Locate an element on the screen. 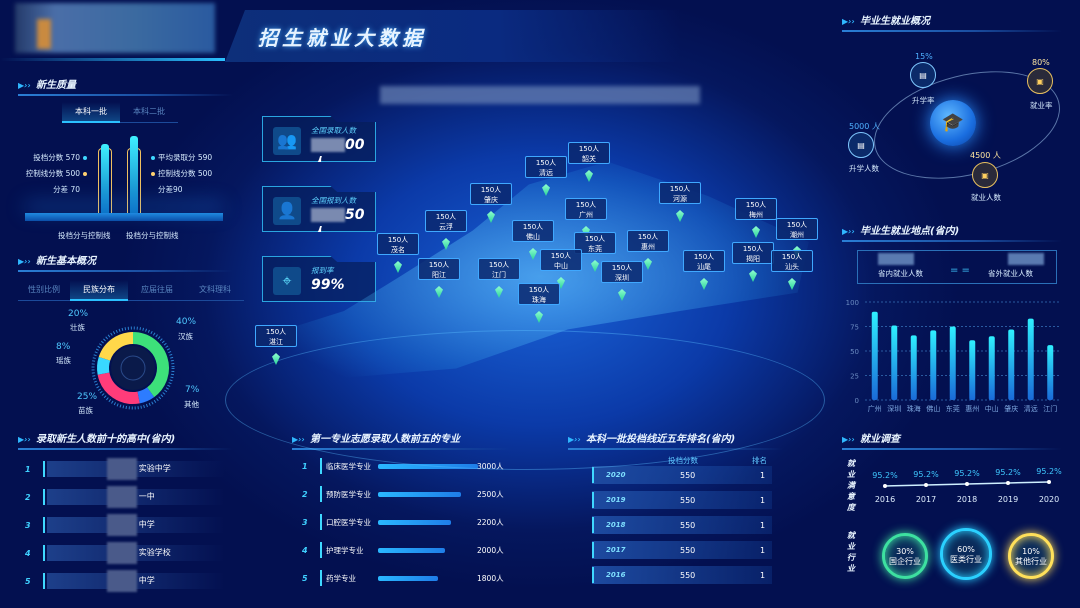 The width and height of the screenshot is (1080, 608). bar-label-1: 投档分与控制线 is located at coordinates (84, 235).